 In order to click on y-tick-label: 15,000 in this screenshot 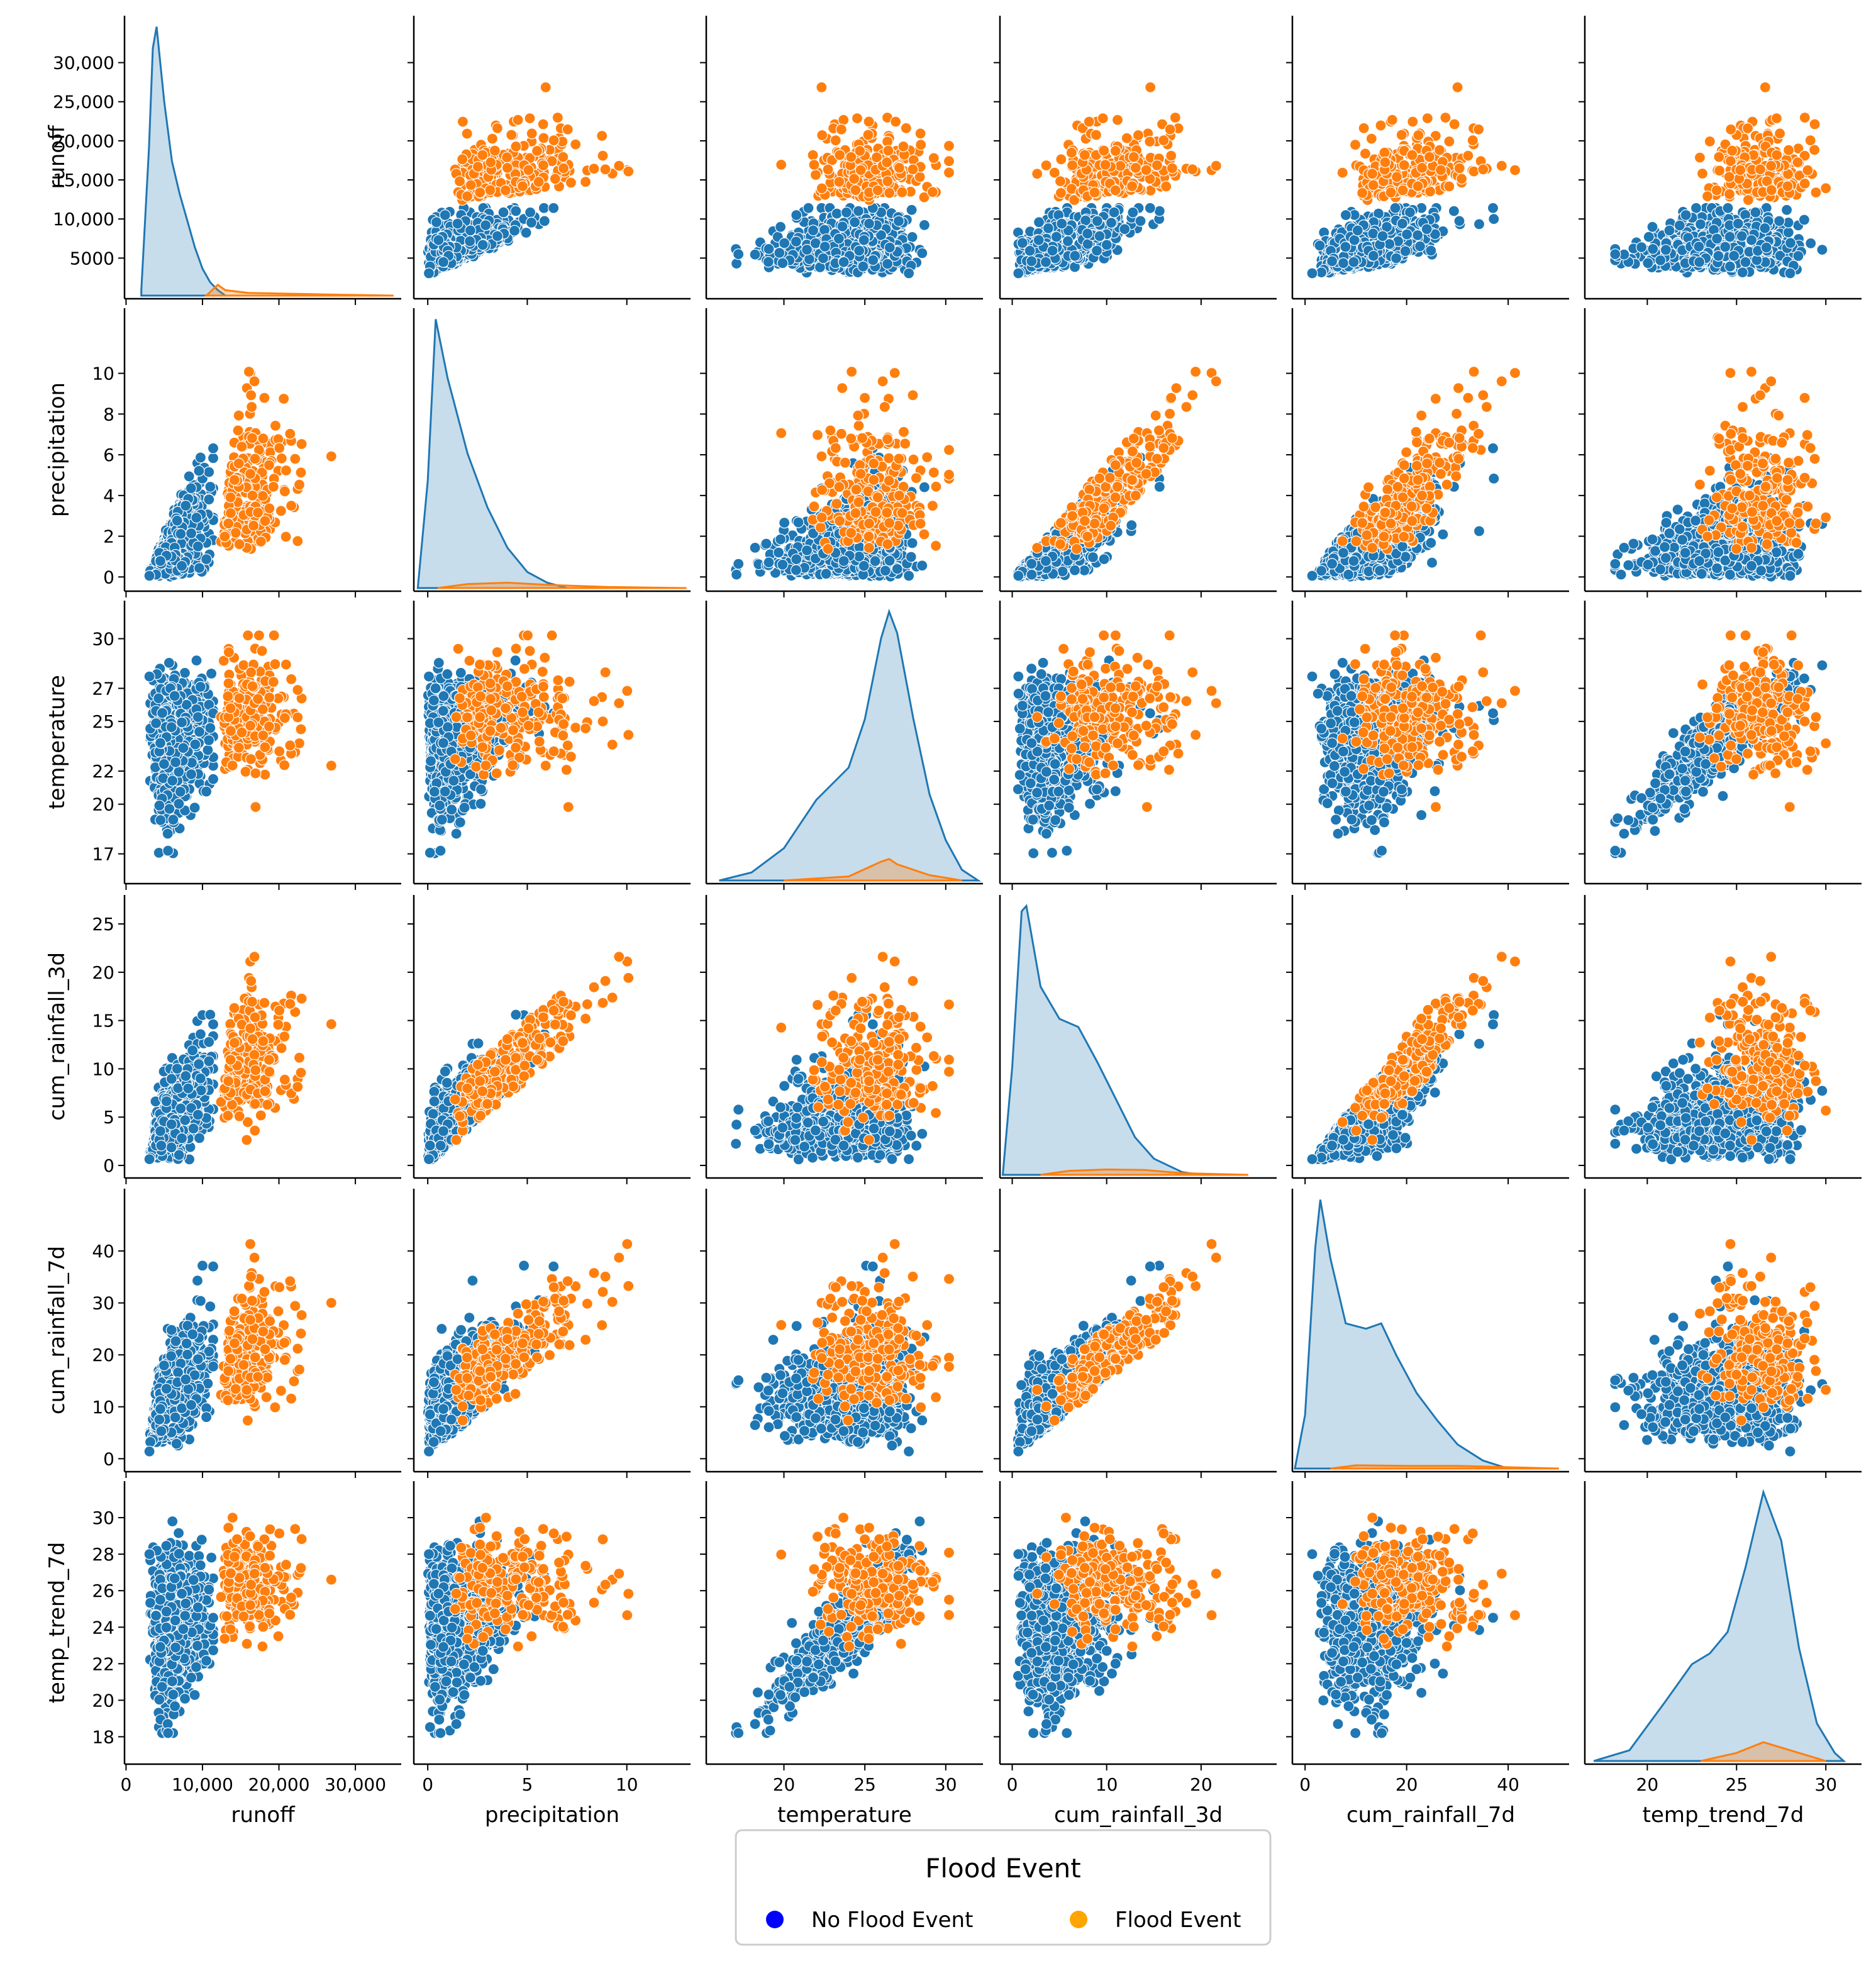, I will do `click(83, 181)`.